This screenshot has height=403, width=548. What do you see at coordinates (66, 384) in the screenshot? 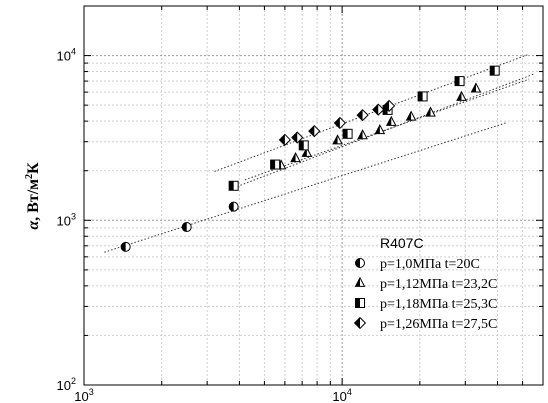
I see `y-tick-label: 10²` at bounding box center [66, 384].